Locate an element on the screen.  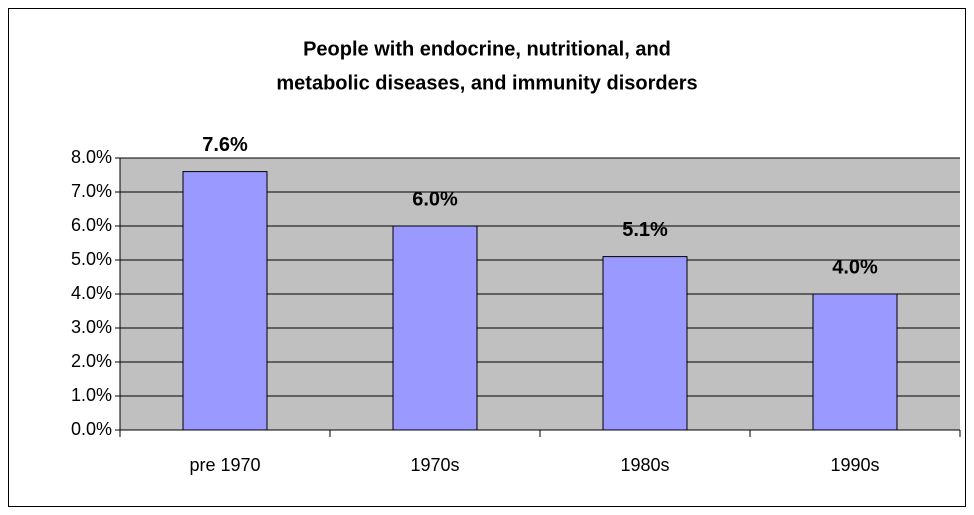
value-label: 7.6% is located at coordinates (225, 145).